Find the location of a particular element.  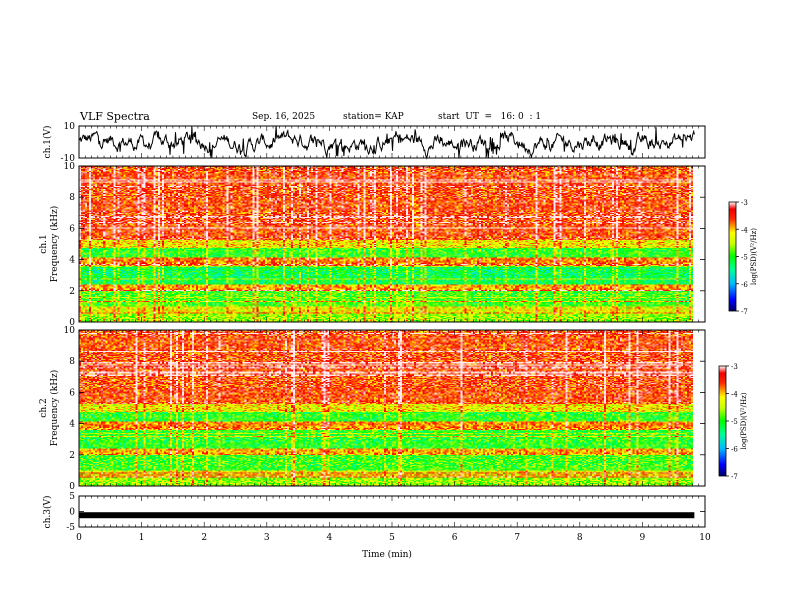

ch1-wave-ytick-label: -10 is located at coordinates (68, 159).